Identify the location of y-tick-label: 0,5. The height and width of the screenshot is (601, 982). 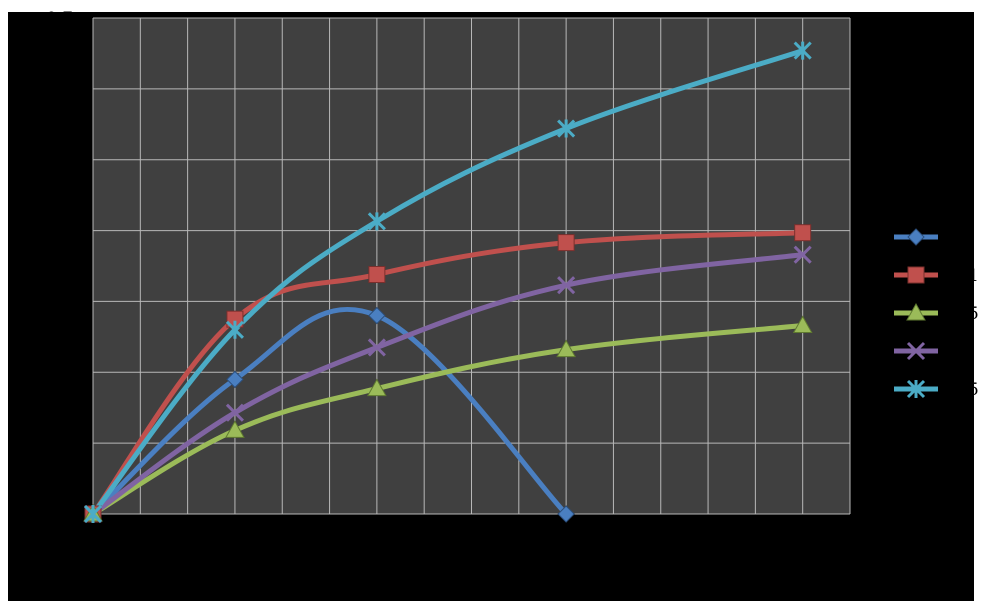
(59, 161).